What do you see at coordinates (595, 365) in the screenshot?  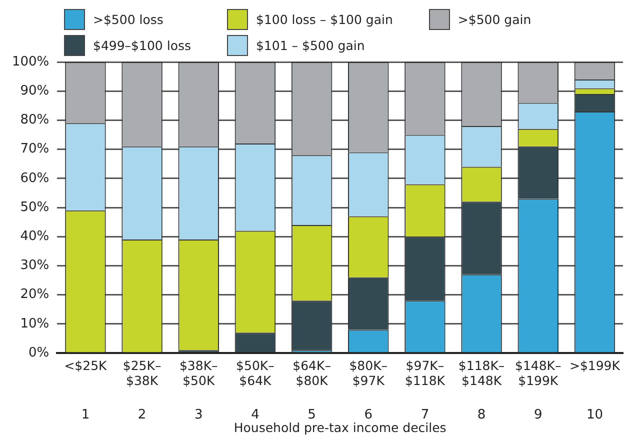 I see `x-tick-label: >$199K` at bounding box center [595, 365].